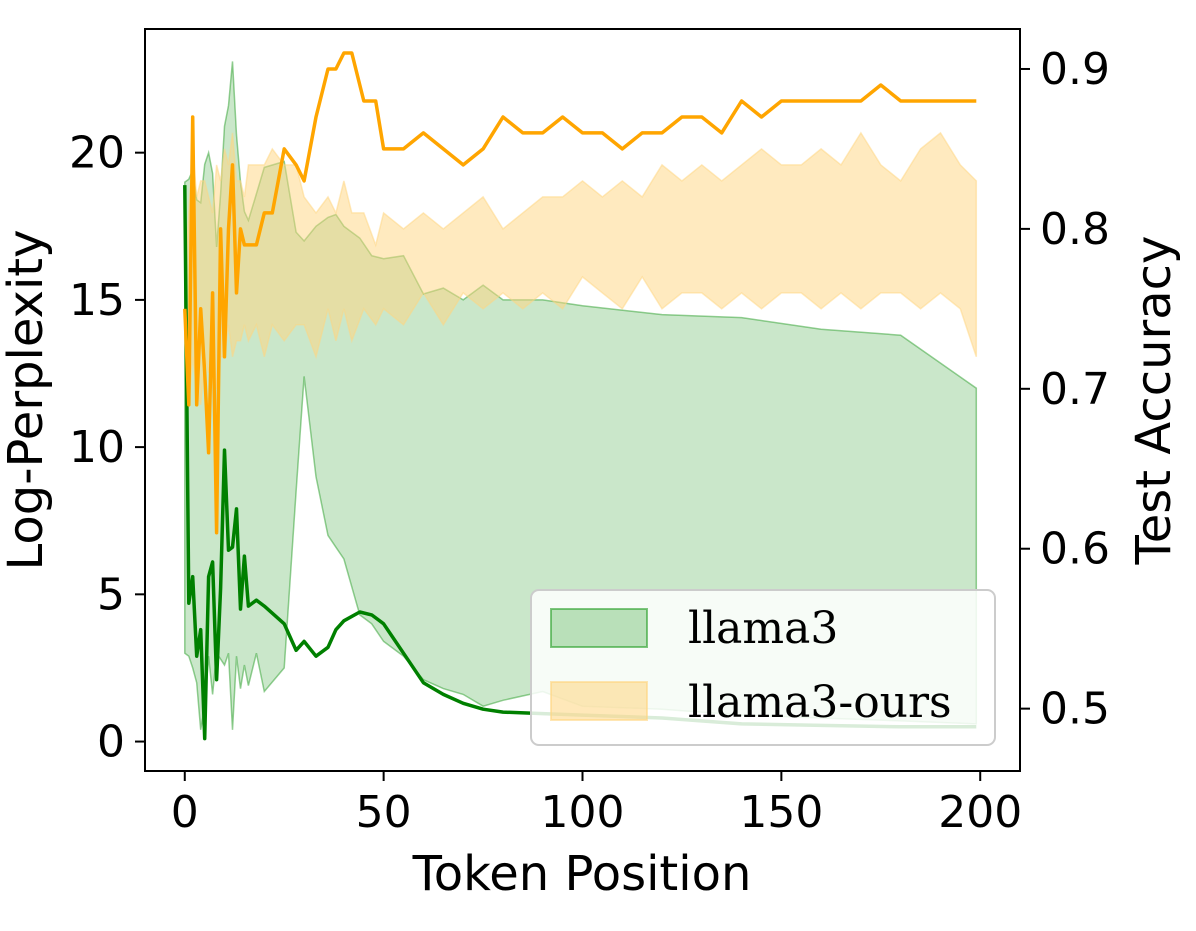 Image resolution: width=1196 pixels, height=931 pixels. Describe the element at coordinates (97, 153) in the screenshot. I see `left-y-tick-label: 20` at that location.